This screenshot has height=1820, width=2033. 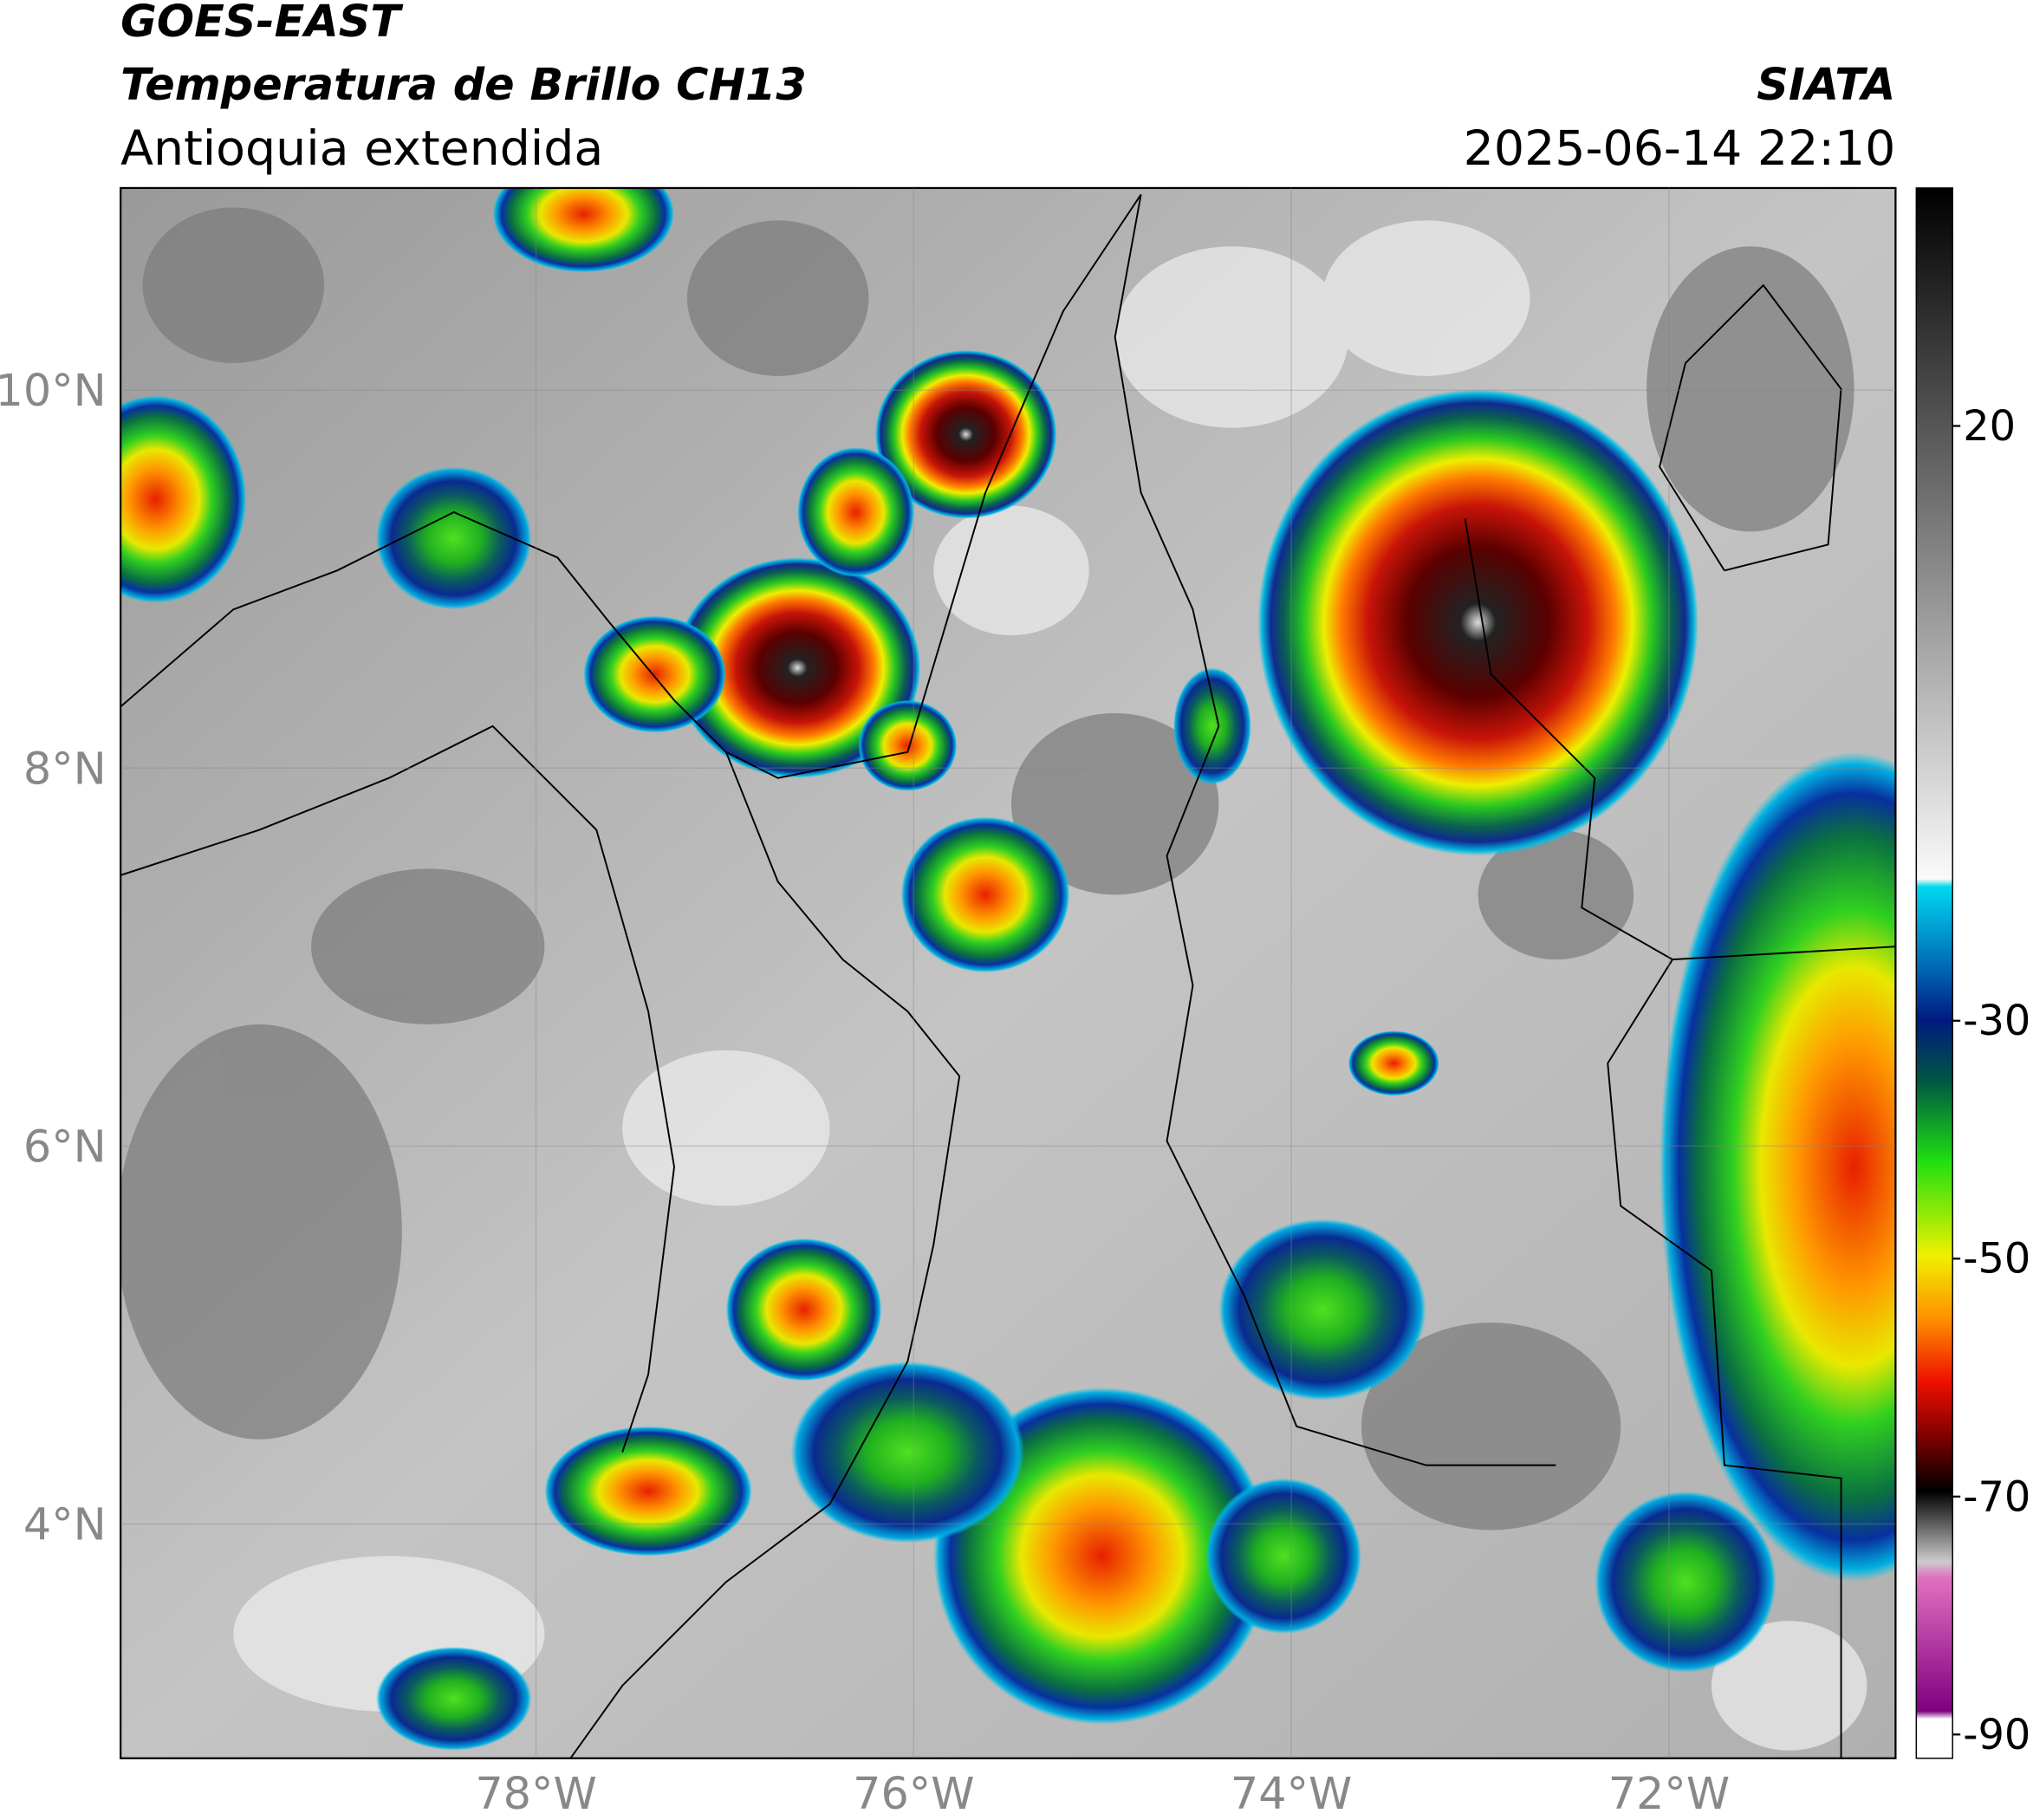 What do you see at coordinates (1826, 84) in the screenshot?
I see `source: SIATA` at bounding box center [1826, 84].